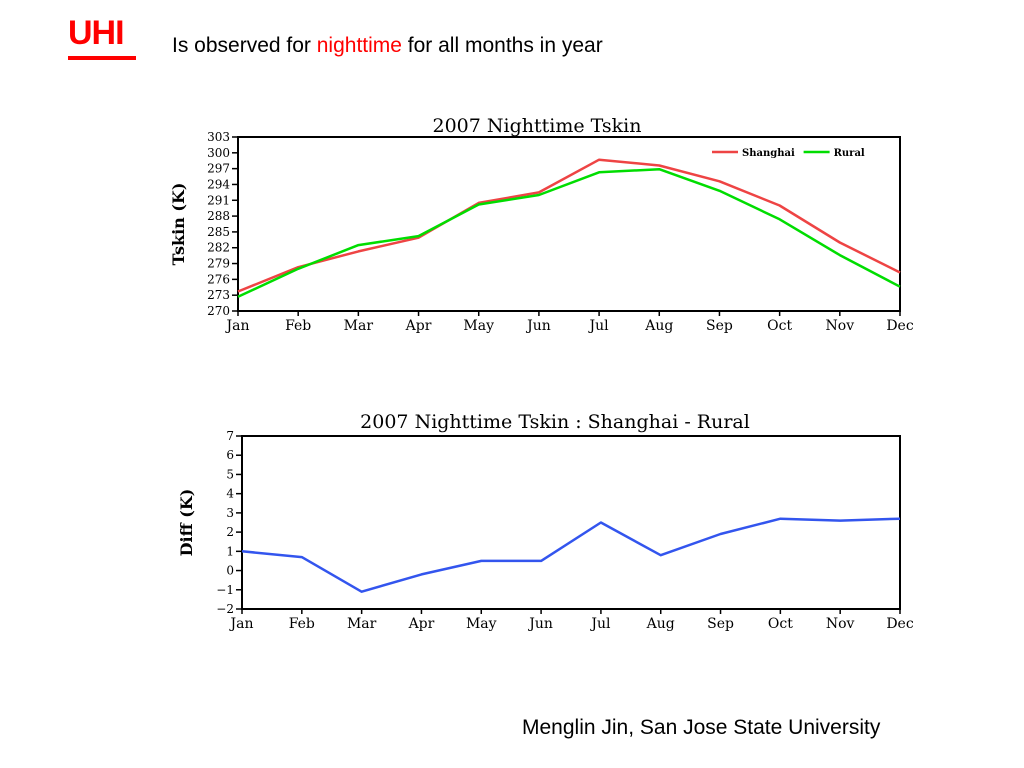 This screenshot has width=1024, height=768. What do you see at coordinates (230, 551) in the screenshot?
I see `diff-y-tick-label: 1` at bounding box center [230, 551].